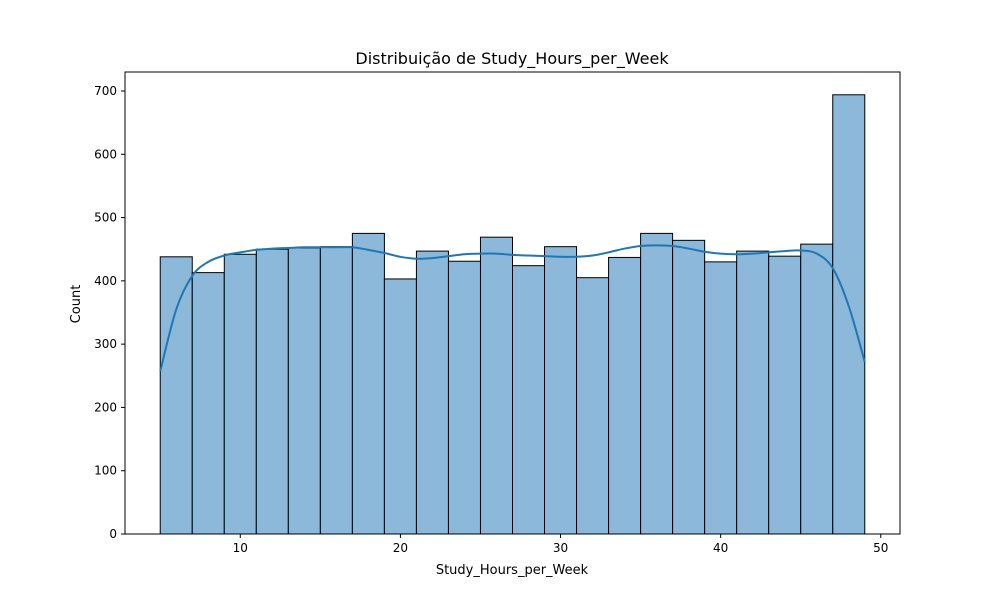 This screenshot has width=1000, height=604. Describe the element at coordinates (105, 218) in the screenshot. I see `y-tick-label: 500` at that location.